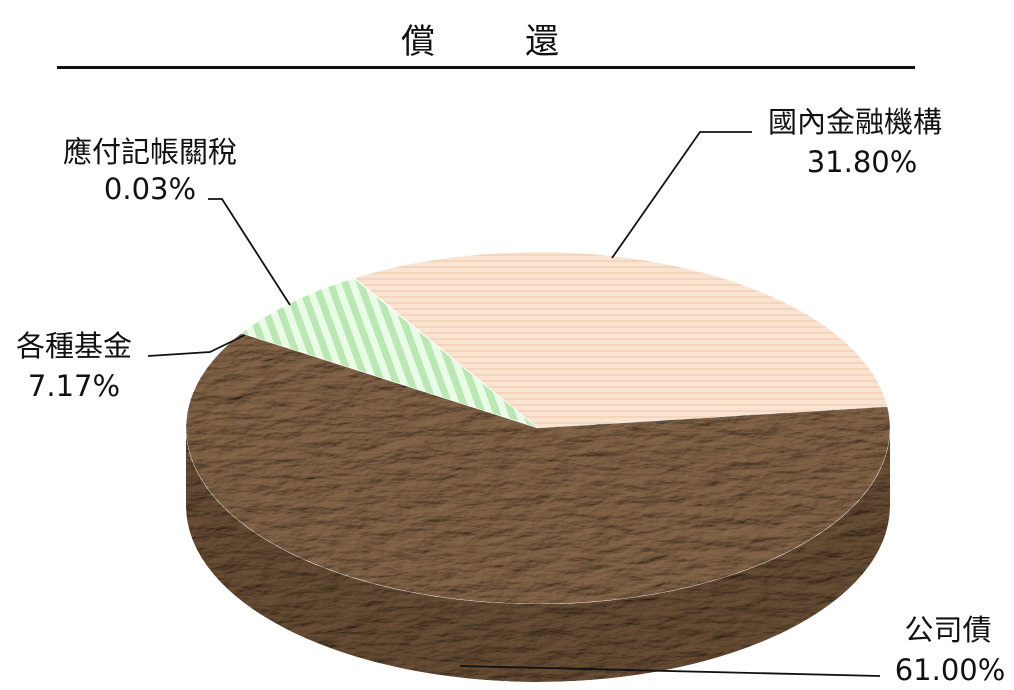 The height and width of the screenshot is (690, 1014). I want to click on chart-title: 償還, so click(525, 42).